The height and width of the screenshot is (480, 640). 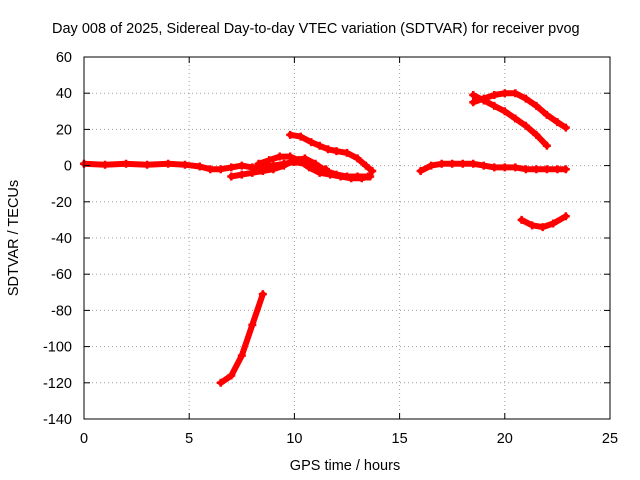 I want to click on x-tick-label: 0, so click(x=84, y=439).